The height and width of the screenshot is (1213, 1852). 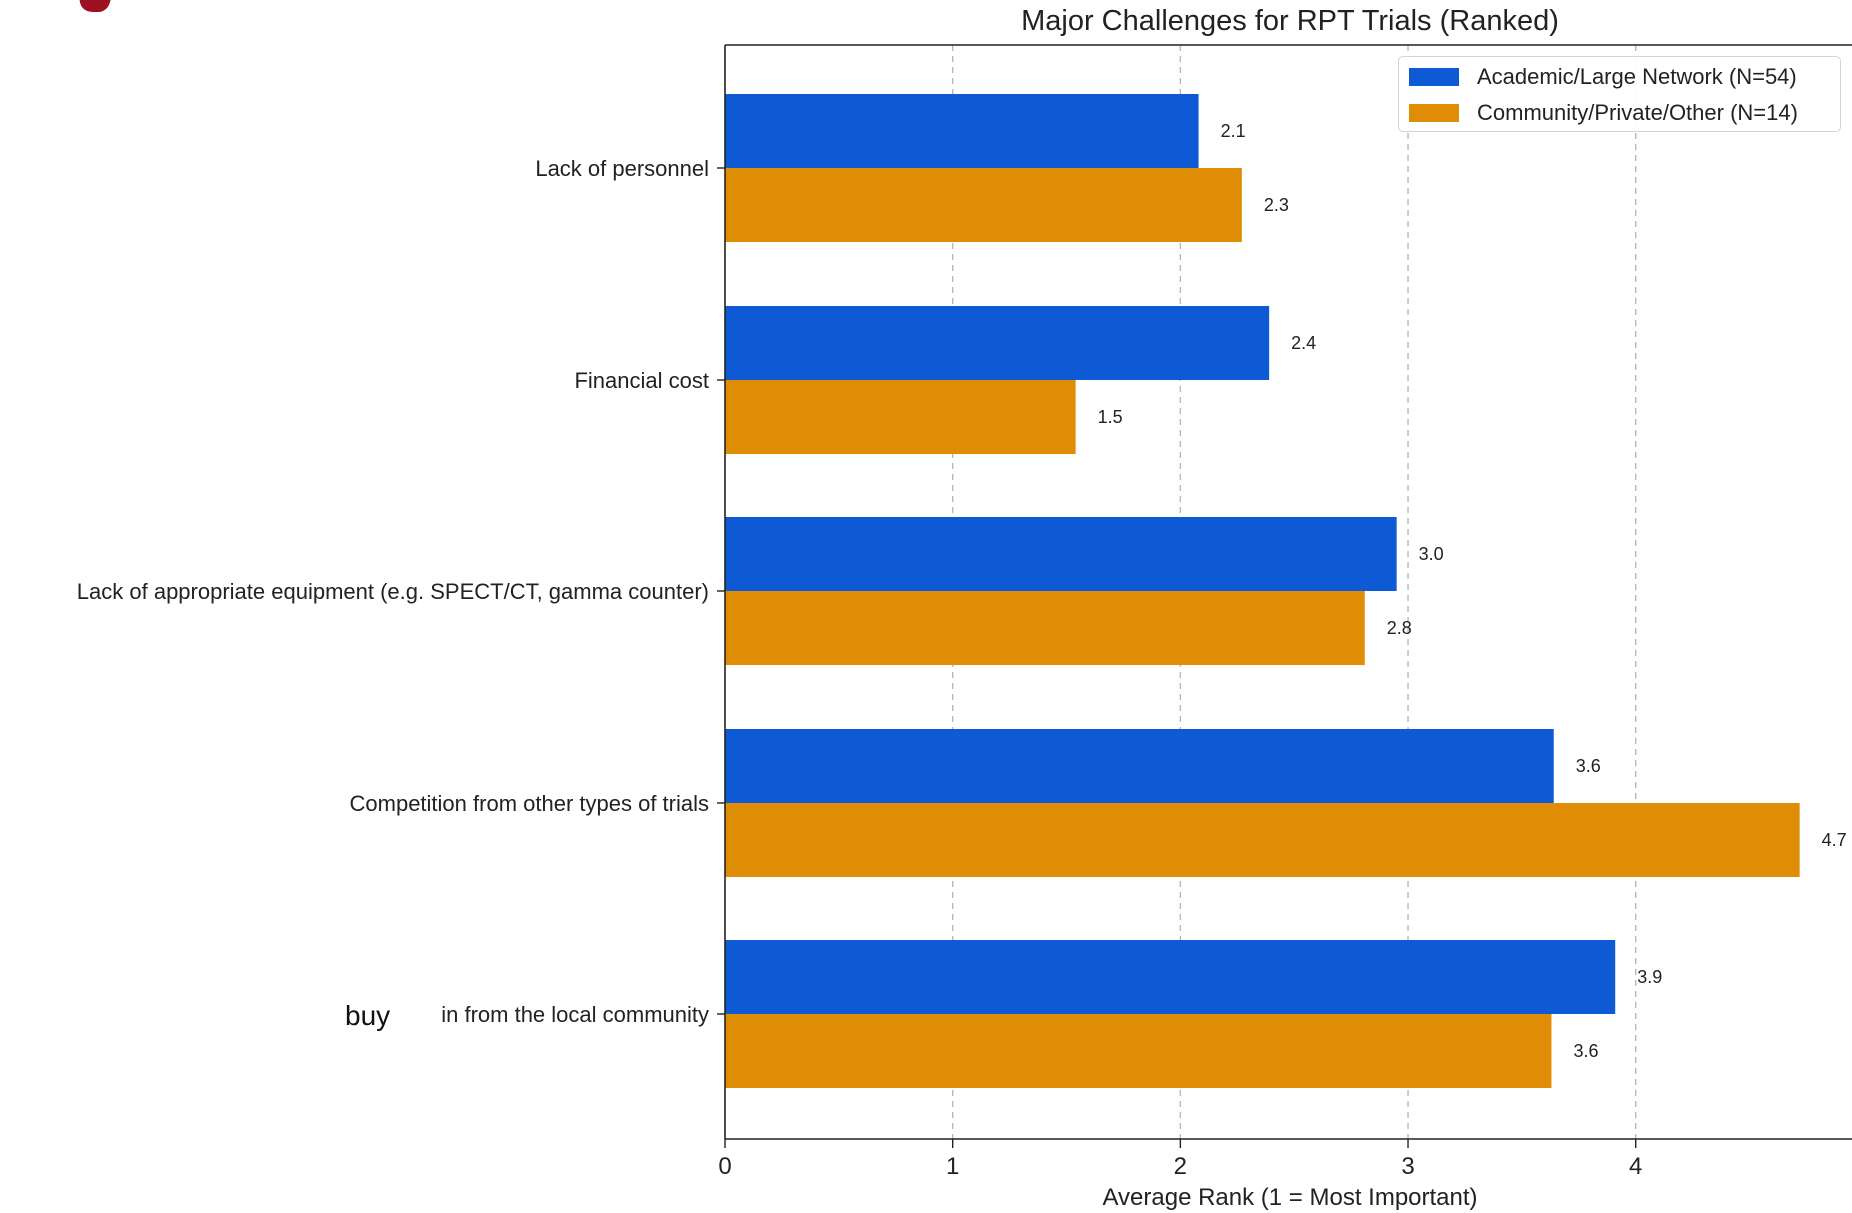 I want to click on data-label-academic-0: 2.1, so click(x=1233, y=131).